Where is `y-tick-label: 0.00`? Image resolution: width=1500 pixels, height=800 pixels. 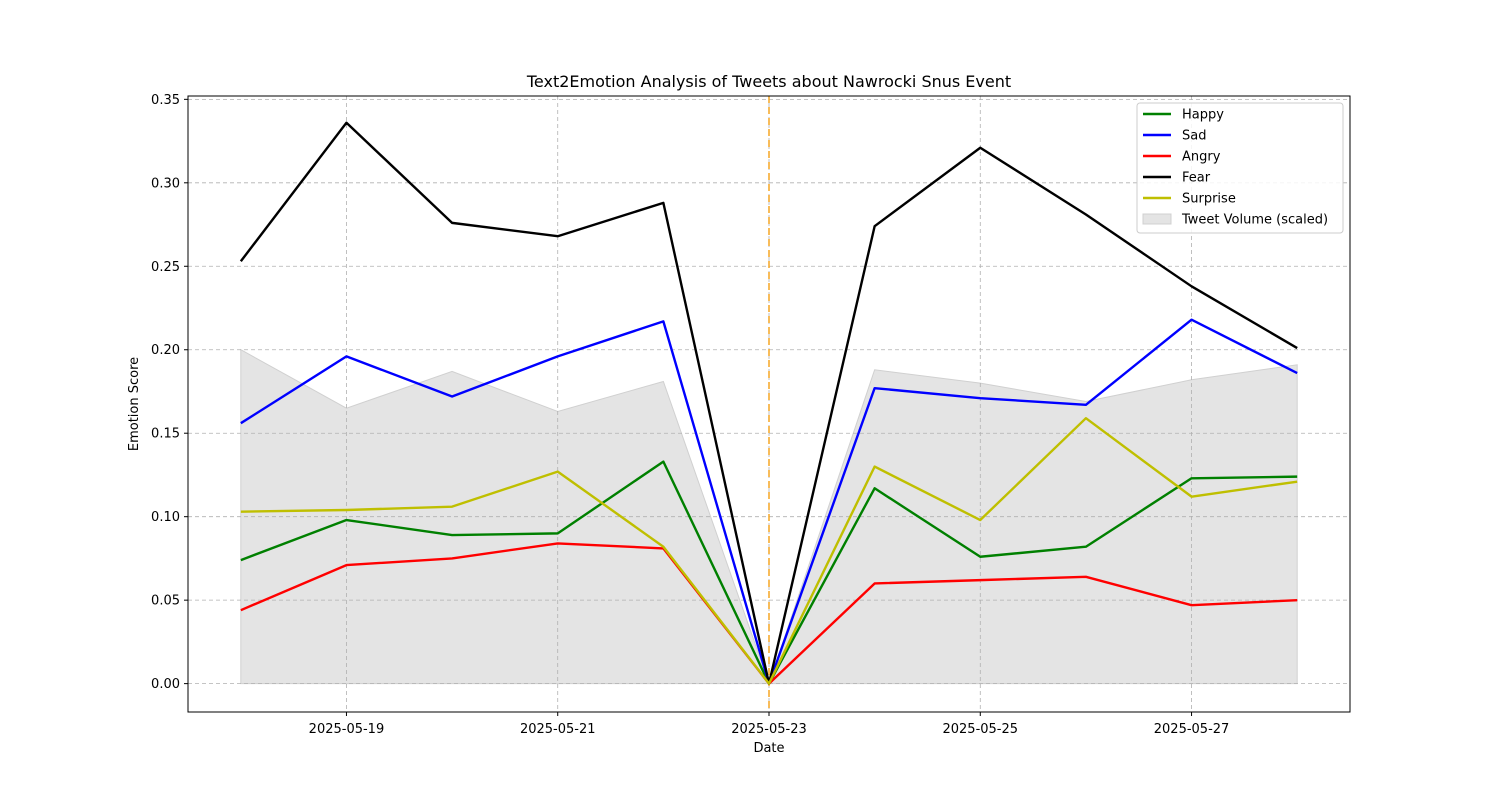
y-tick-label: 0.00 is located at coordinates (165, 684).